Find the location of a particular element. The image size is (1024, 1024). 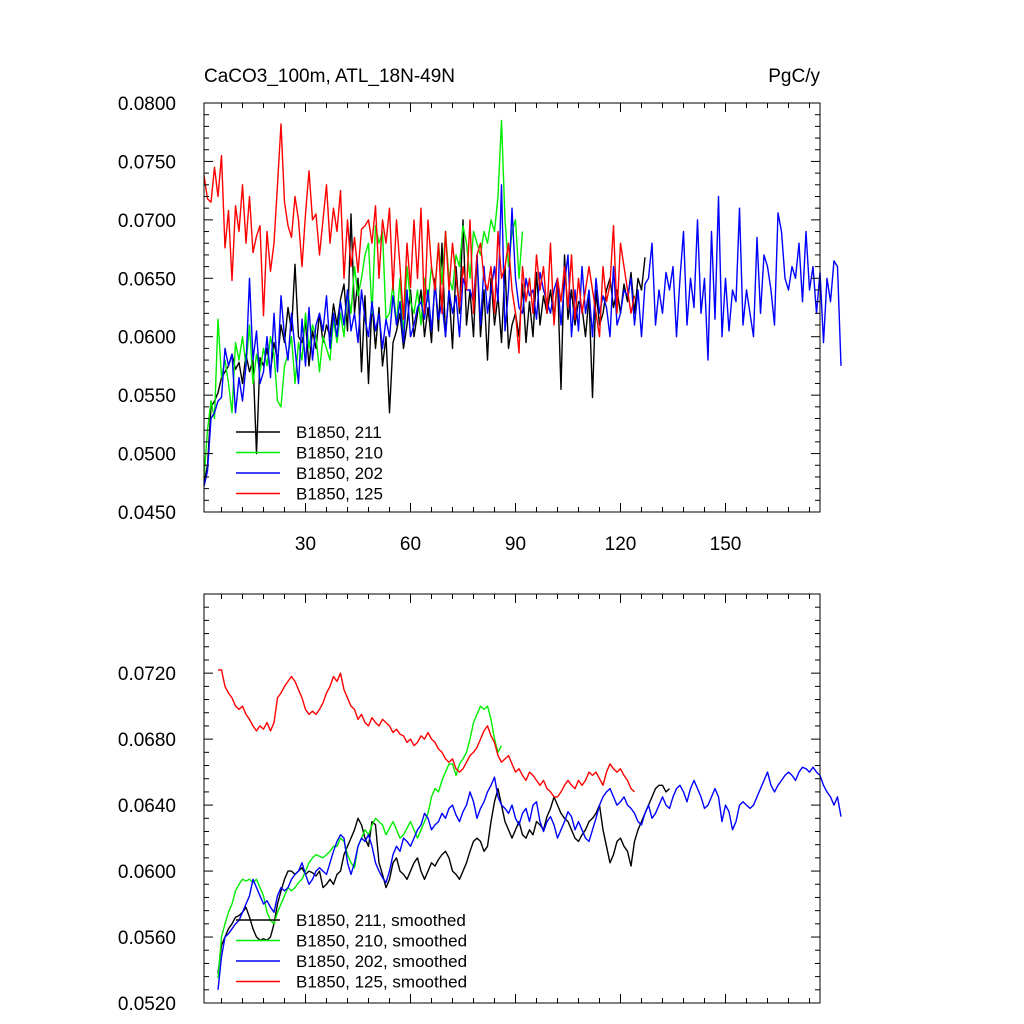

bottom-y-tick-label: 0.0560 is located at coordinates (147, 938).